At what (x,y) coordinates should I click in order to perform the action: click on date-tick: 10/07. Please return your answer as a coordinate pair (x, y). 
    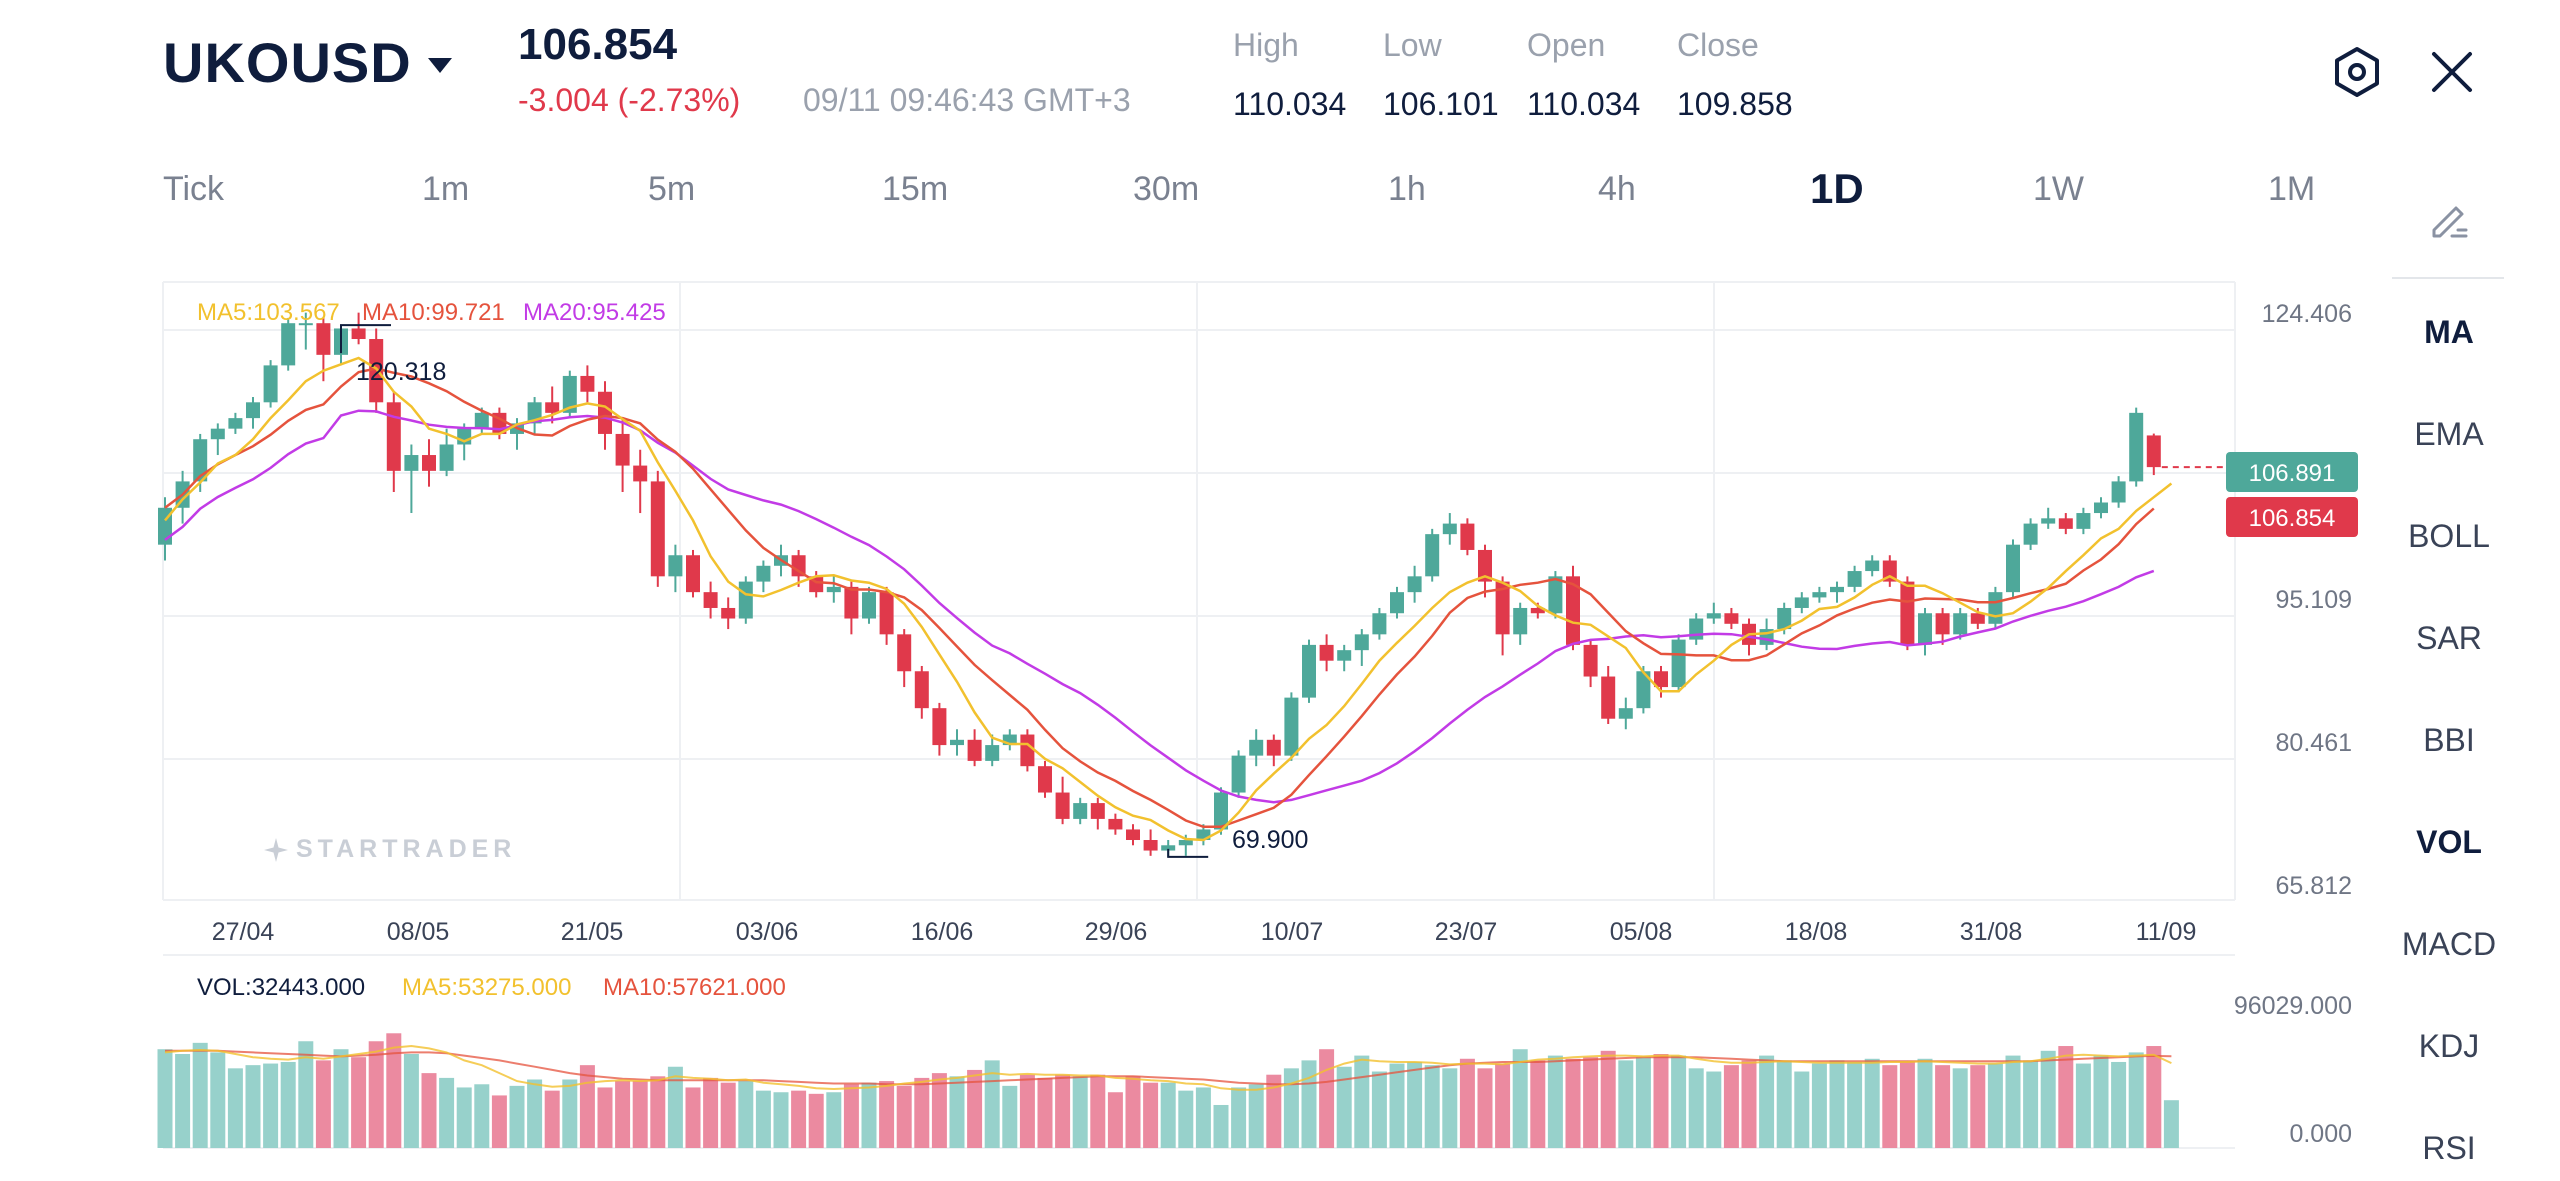
    Looking at the image, I should click on (1292, 932).